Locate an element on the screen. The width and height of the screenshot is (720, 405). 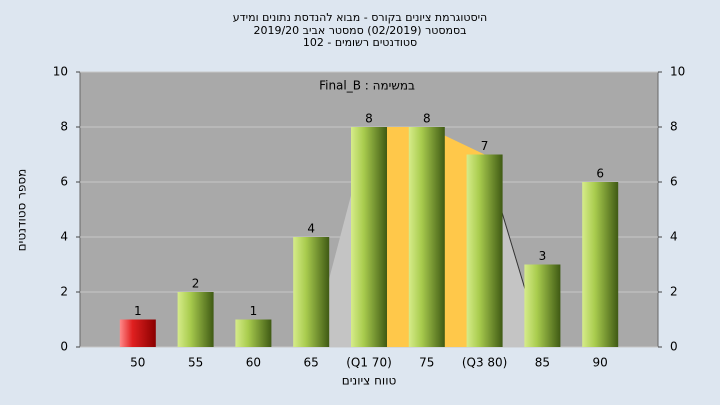
chart-subtitle: בסמסטר (02/2019) סמסטר אביב 2019/20 is located at coordinates (359, 30).